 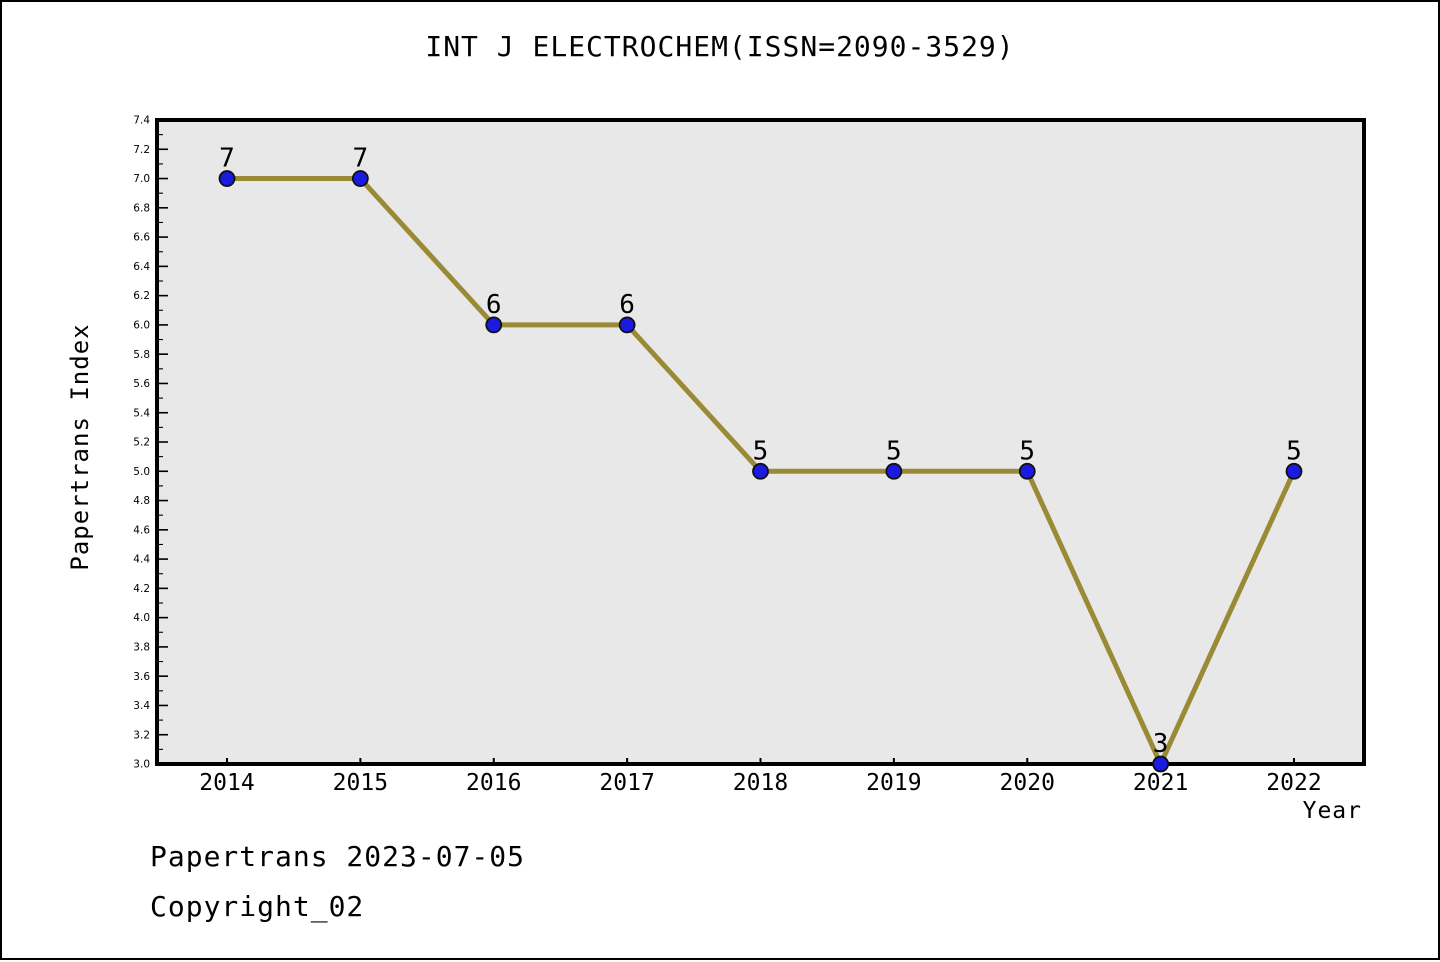 What do you see at coordinates (141, 472) in the screenshot?
I see `y-tick-label: 5.0` at bounding box center [141, 472].